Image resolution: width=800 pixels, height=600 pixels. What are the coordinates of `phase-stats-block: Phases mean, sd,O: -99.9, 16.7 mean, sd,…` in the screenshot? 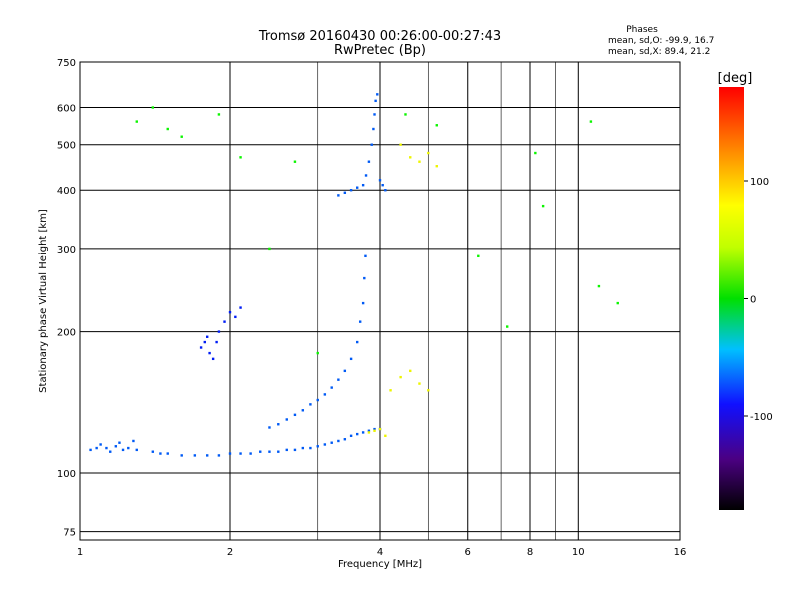 It's located at (661, 41).